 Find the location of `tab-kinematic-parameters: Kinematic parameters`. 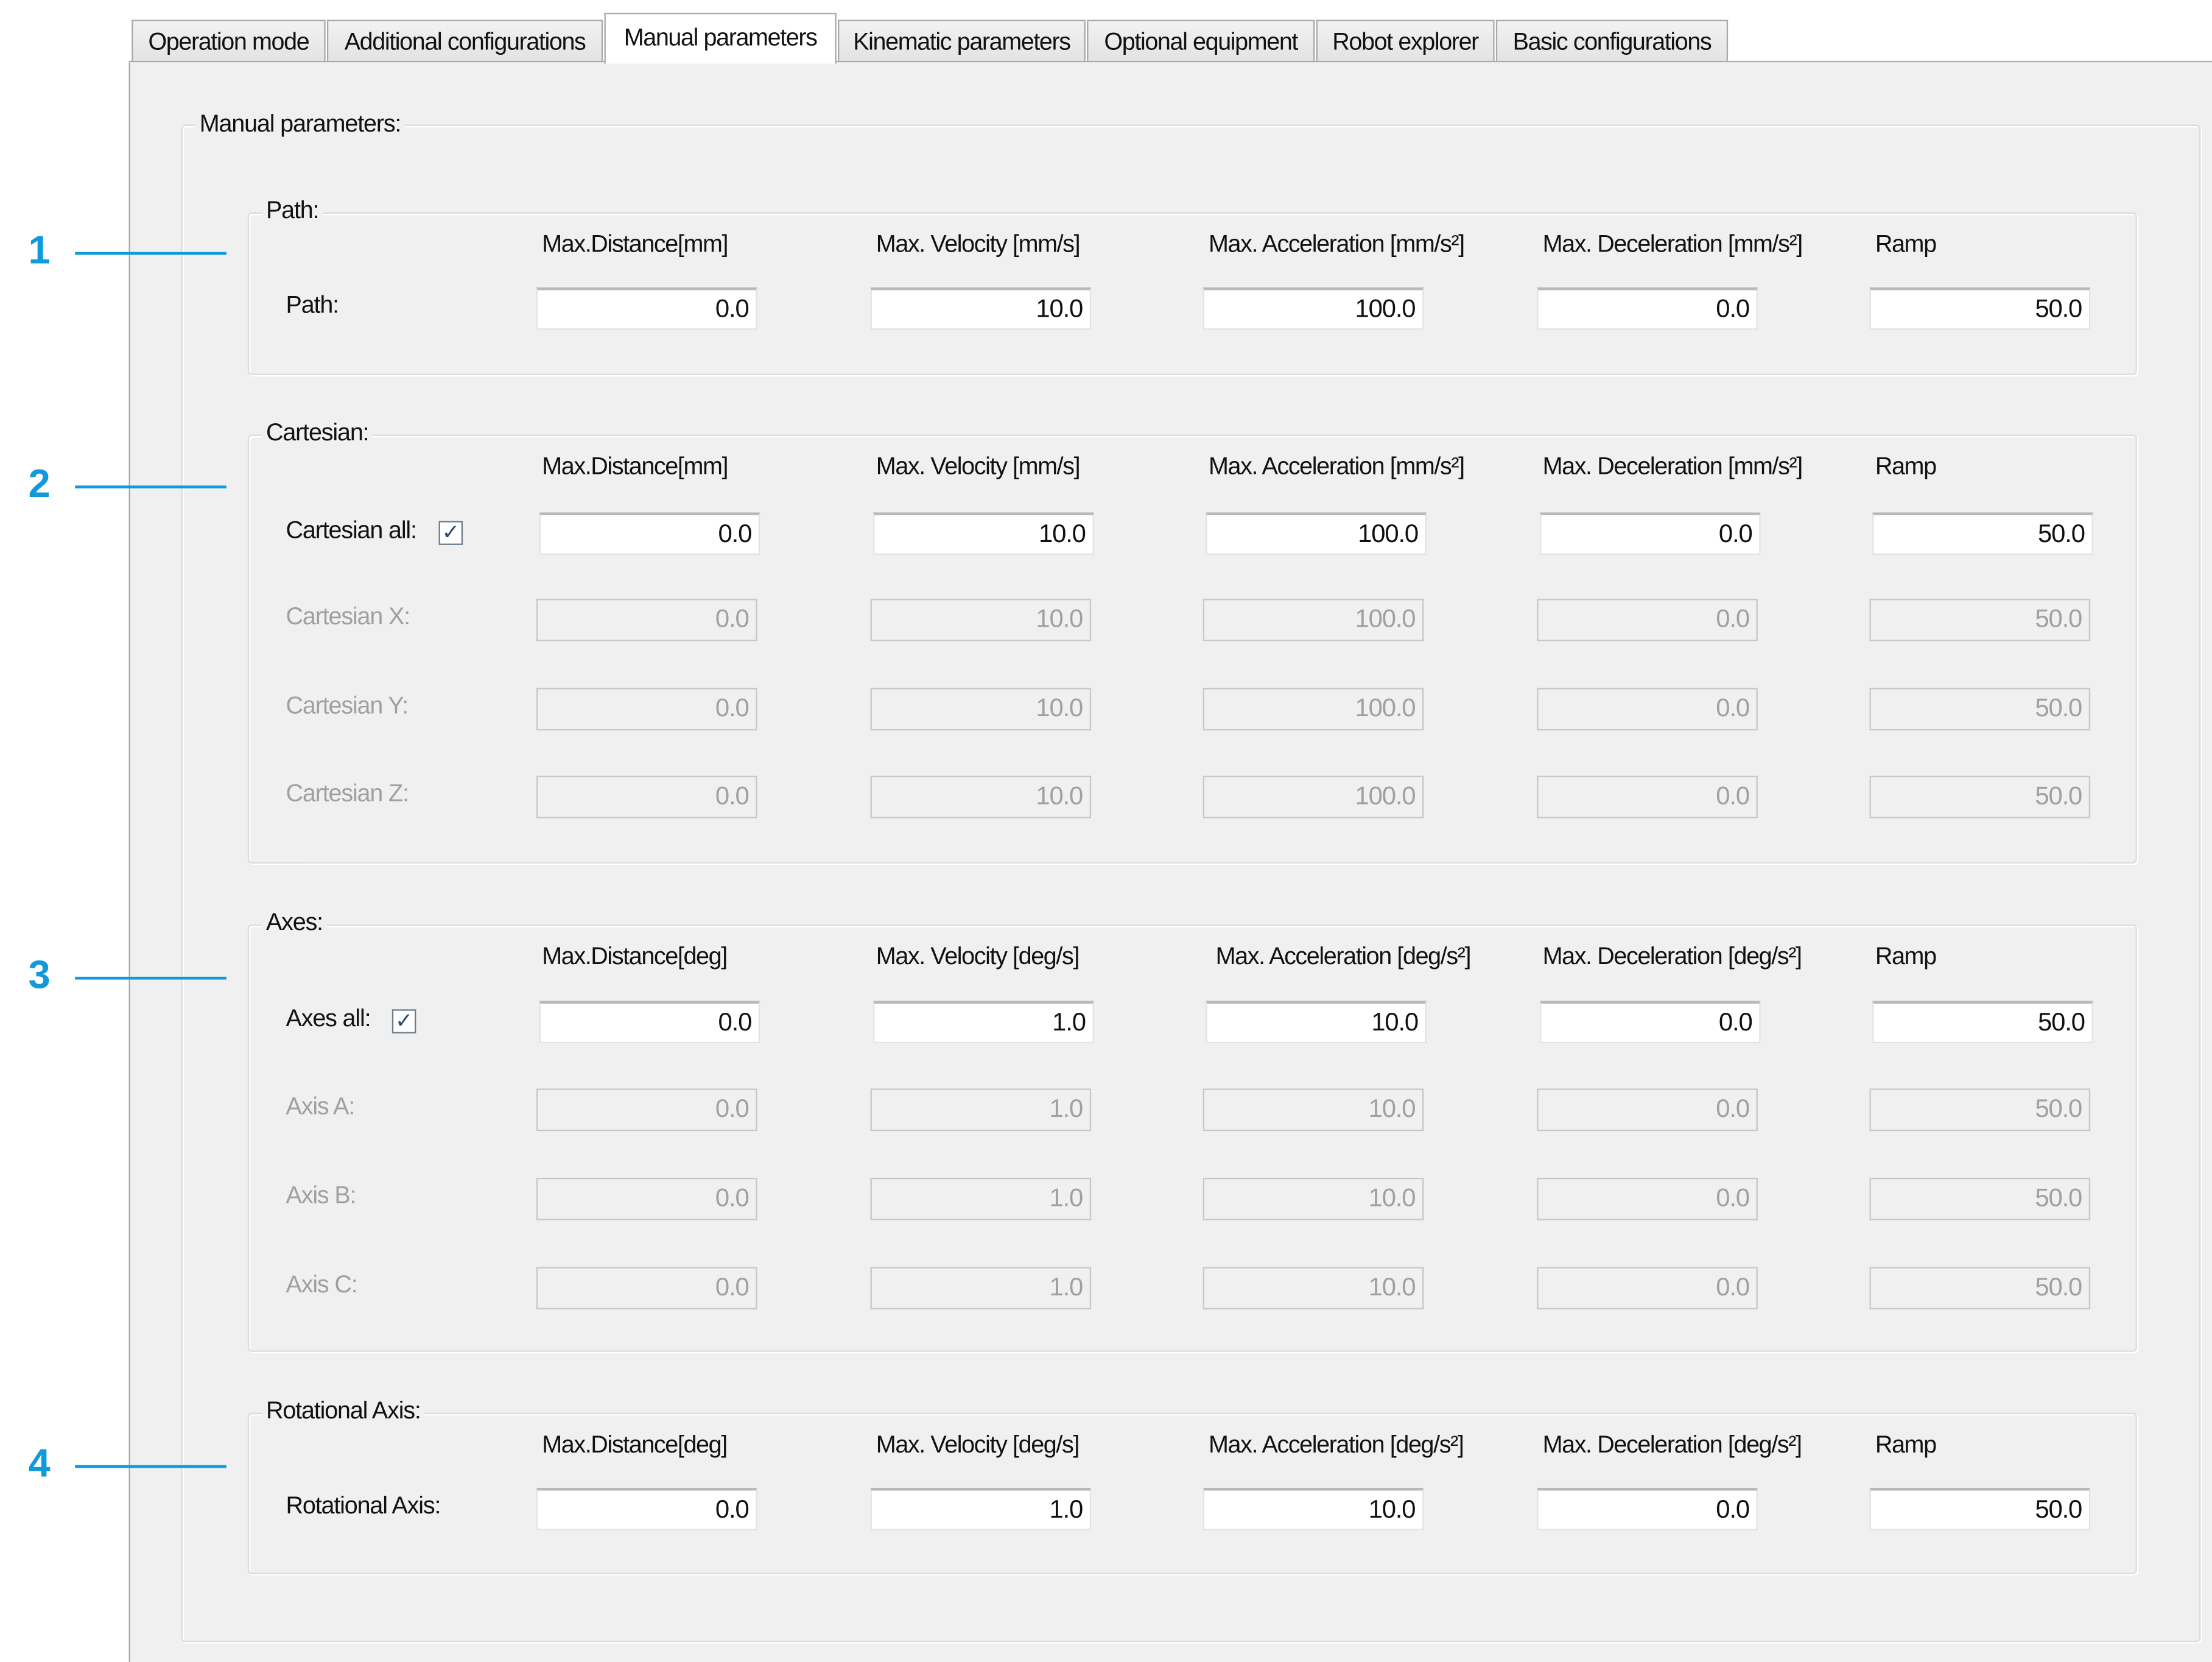

tab-kinematic-parameters: Kinematic parameters is located at coordinates (962, 40).